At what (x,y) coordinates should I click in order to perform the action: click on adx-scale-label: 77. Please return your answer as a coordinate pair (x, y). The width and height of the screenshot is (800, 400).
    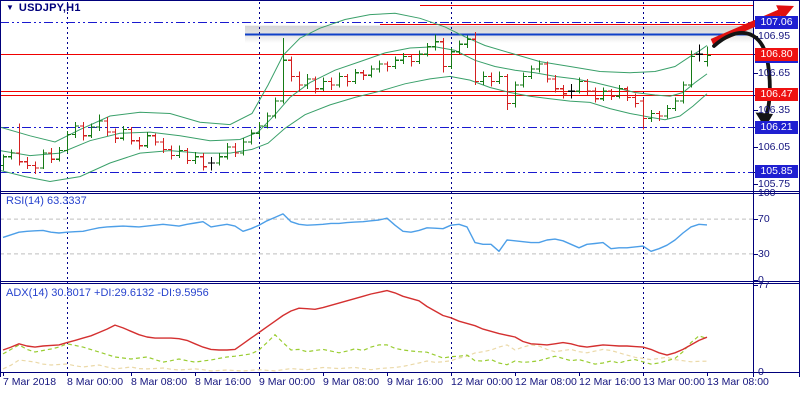
    Looking at the image, I should click on (764, 285).